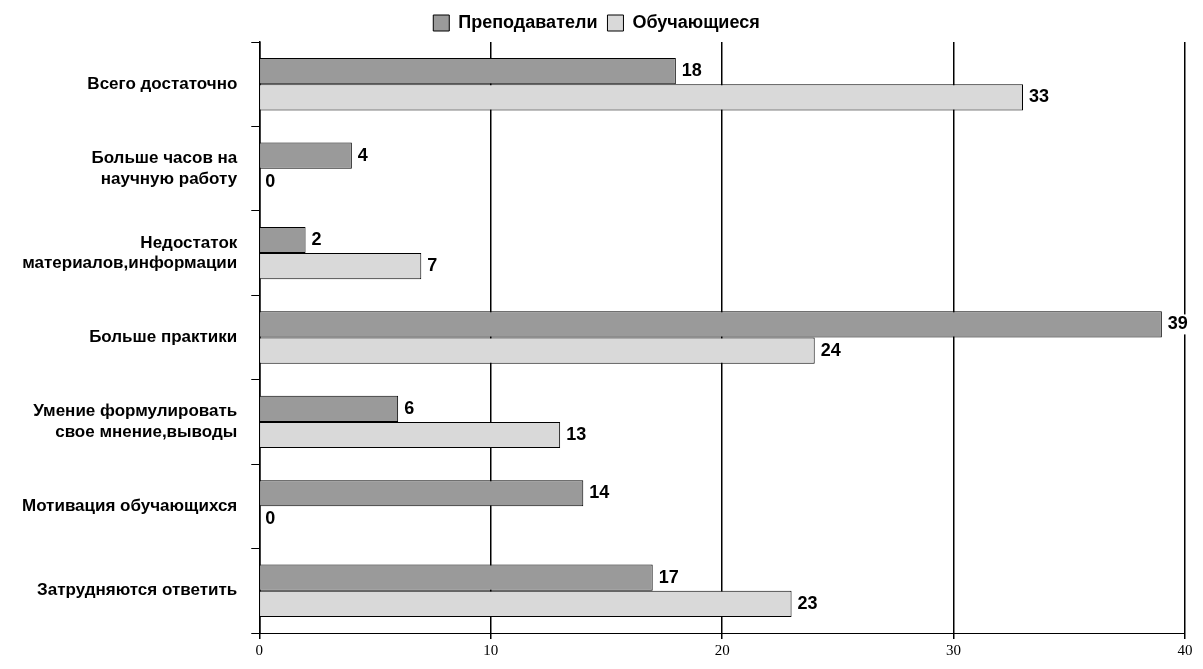  What do you see at coordinates (830, 349) in the screenshot?
I see `data-label: 24` at bounding box center [830, 349].